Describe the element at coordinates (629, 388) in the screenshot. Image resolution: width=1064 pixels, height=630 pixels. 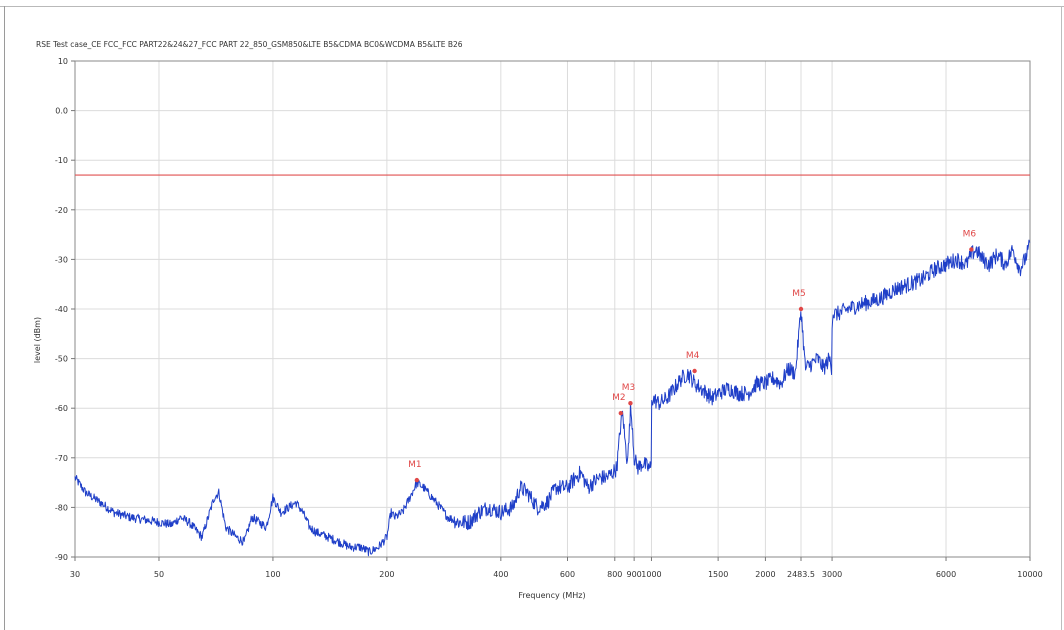
I see `marker-label-m3: M3` at that location.